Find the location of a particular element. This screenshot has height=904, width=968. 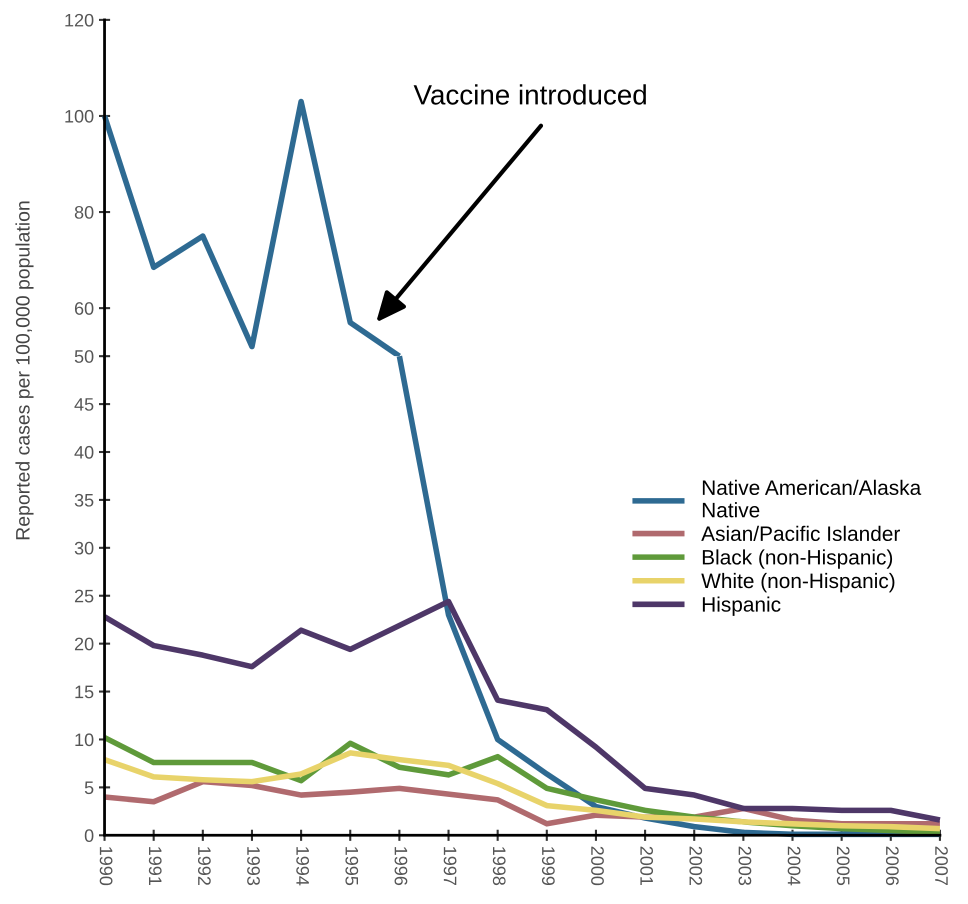

x-tick-label: 1995 is located at coordinates (351, 866).